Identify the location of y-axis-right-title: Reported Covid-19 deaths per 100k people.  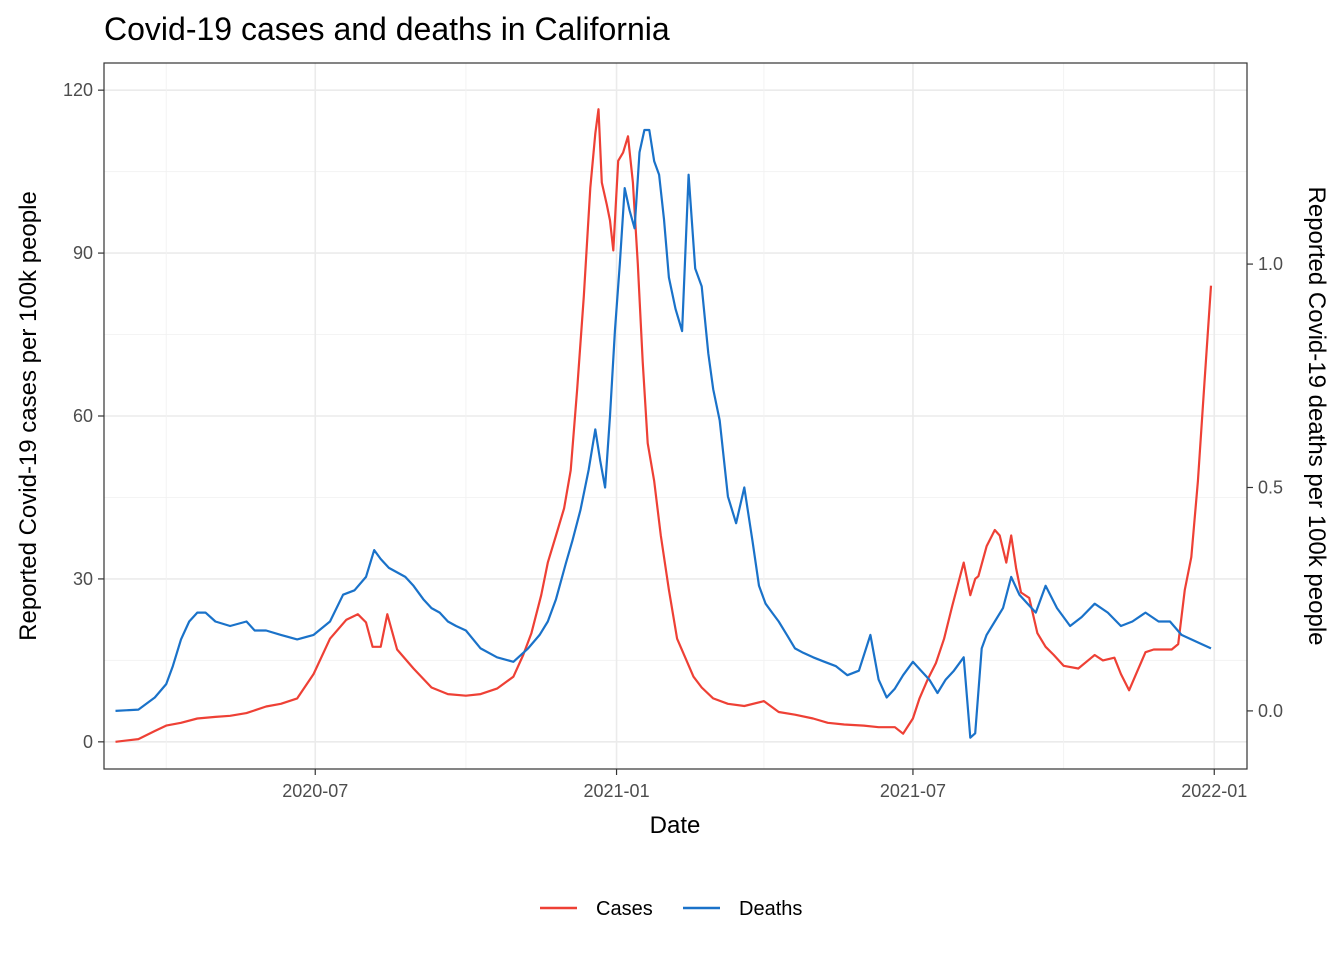
(1316, 416).